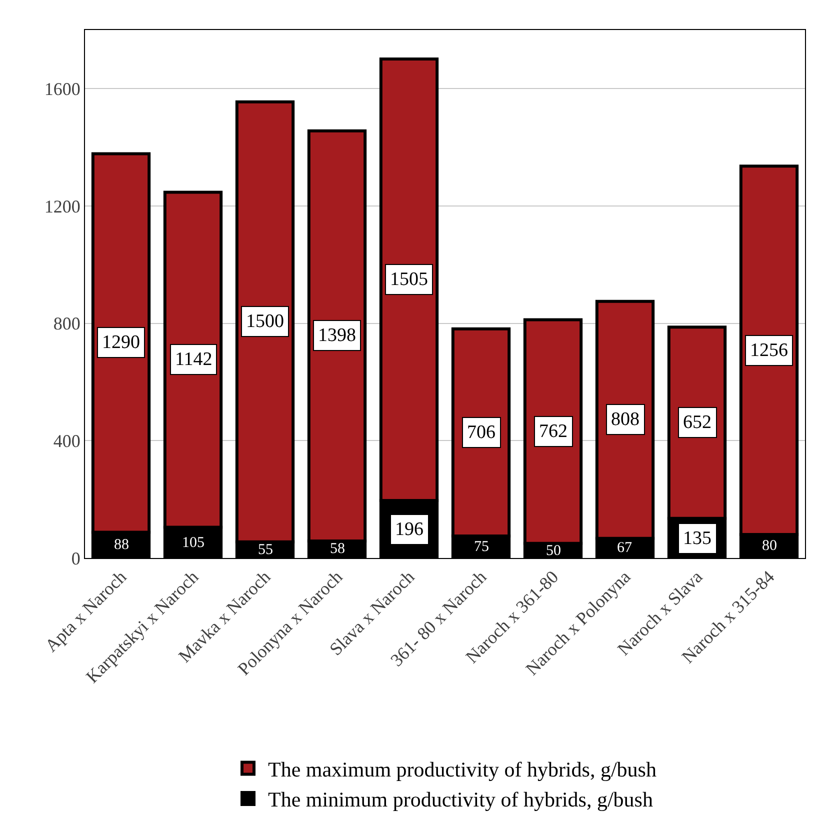 Image resolution: width=820 pixels, height=831 pixels. I want to click on data-label: 762, so click(553, 431).